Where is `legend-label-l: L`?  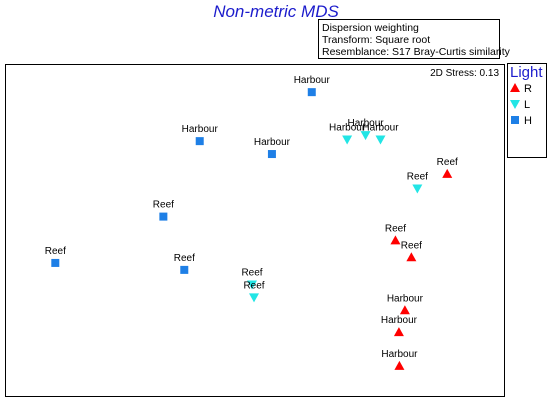
legend-label-l: L is located at coordinates (527, 105).